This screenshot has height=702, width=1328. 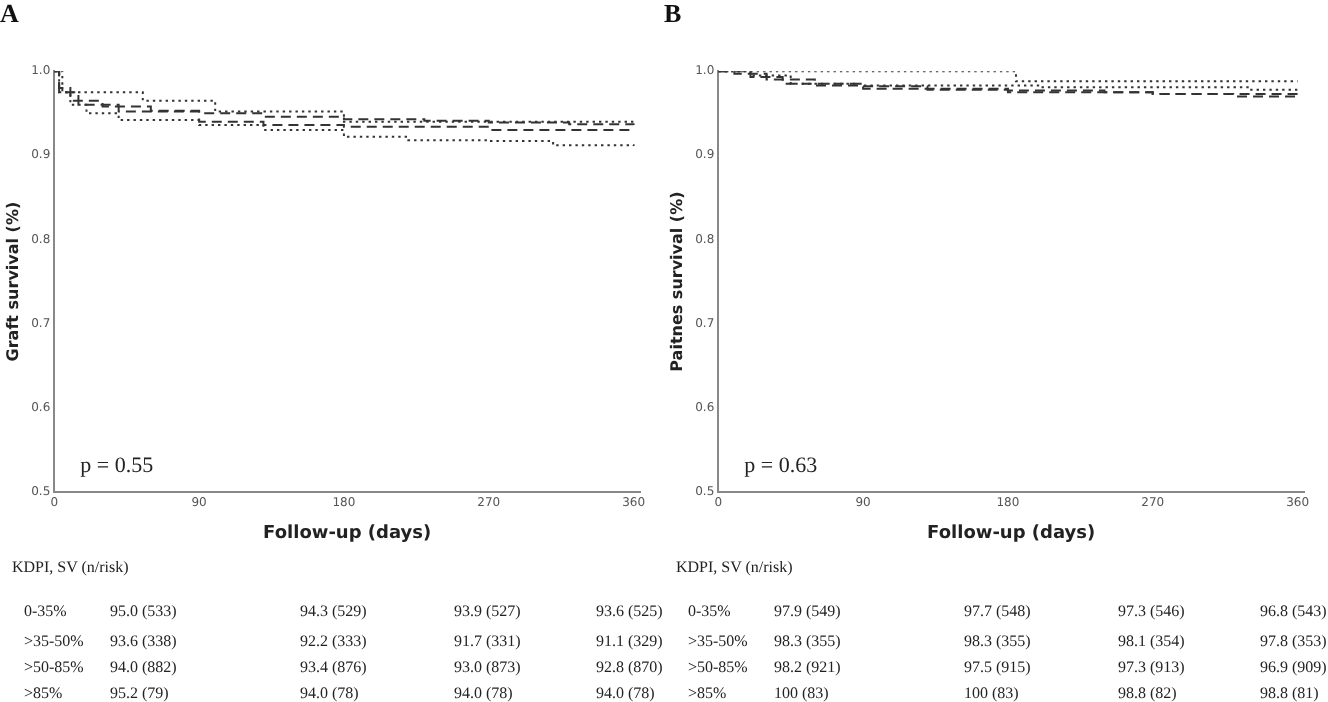 I want to click on text: 93.0 (873), so click(x=487, y=667).